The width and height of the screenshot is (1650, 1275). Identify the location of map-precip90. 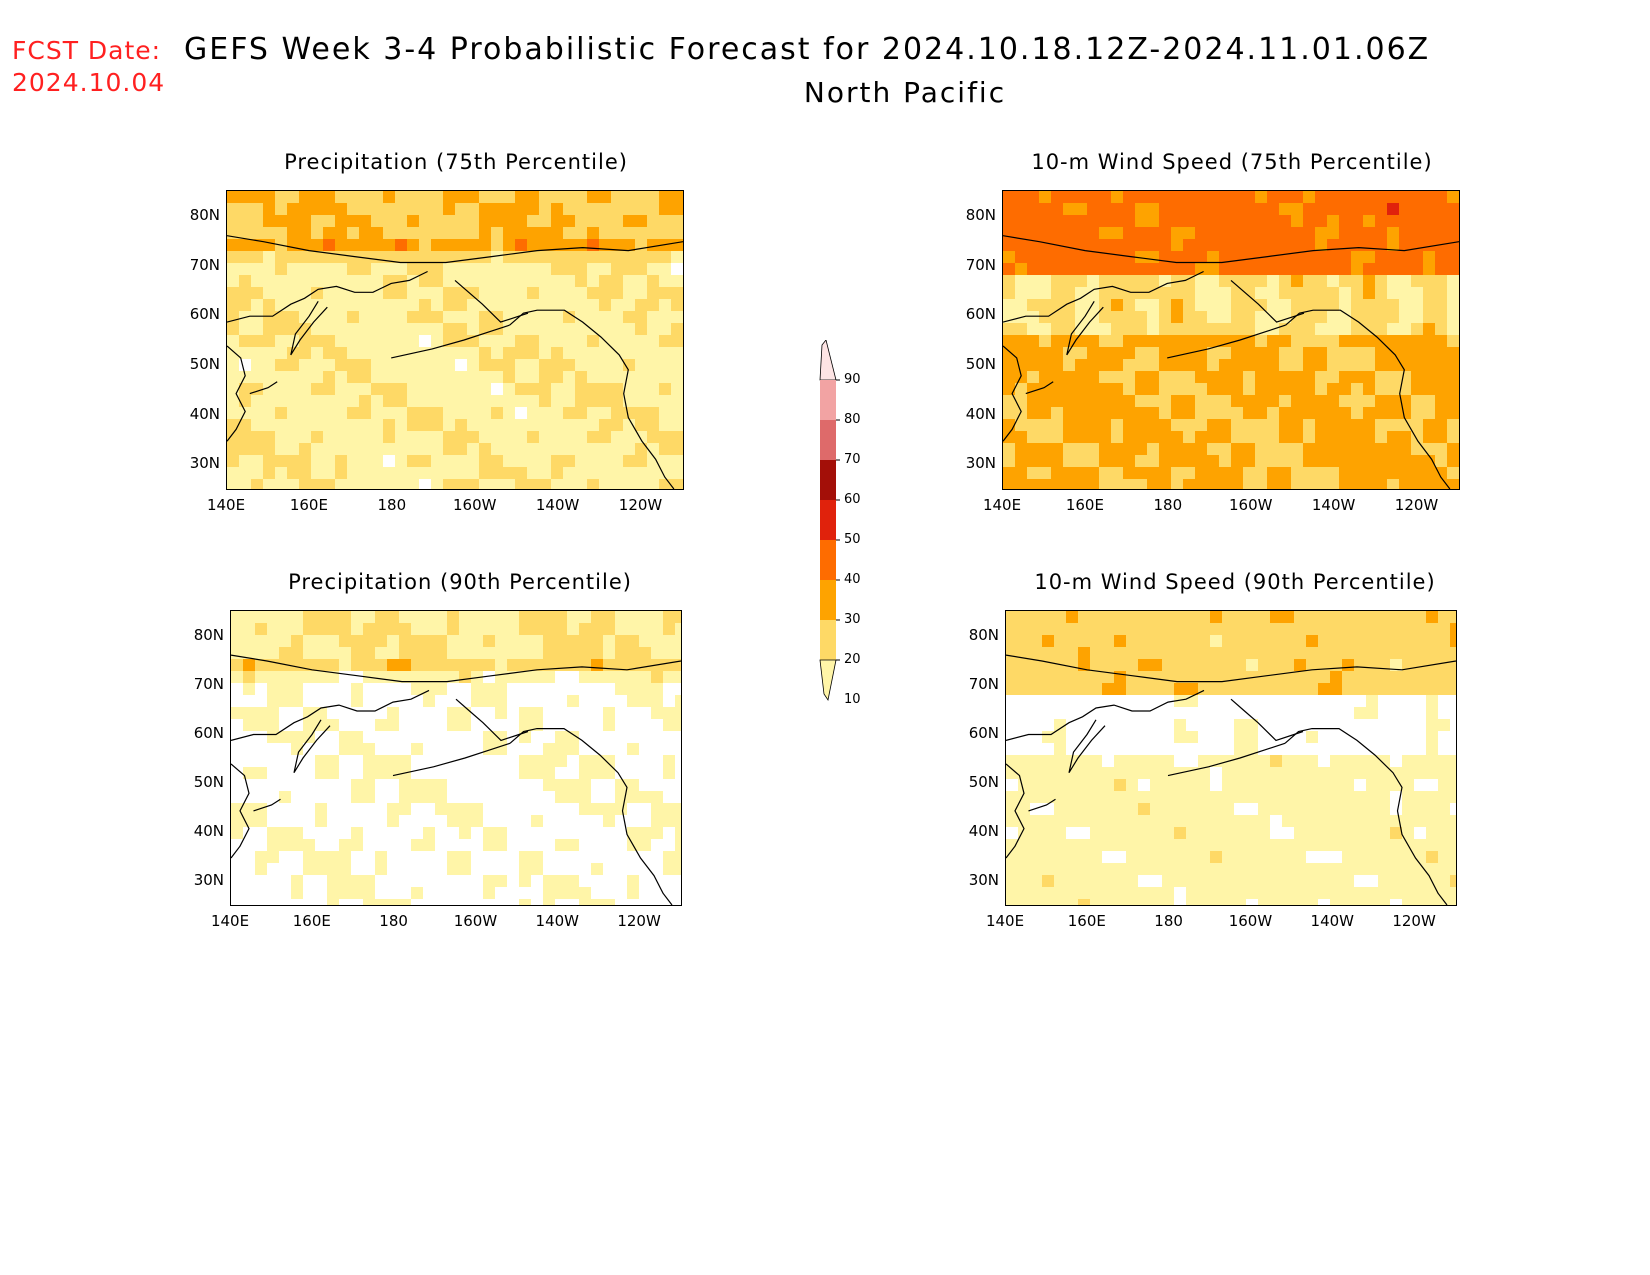
(456, 758).